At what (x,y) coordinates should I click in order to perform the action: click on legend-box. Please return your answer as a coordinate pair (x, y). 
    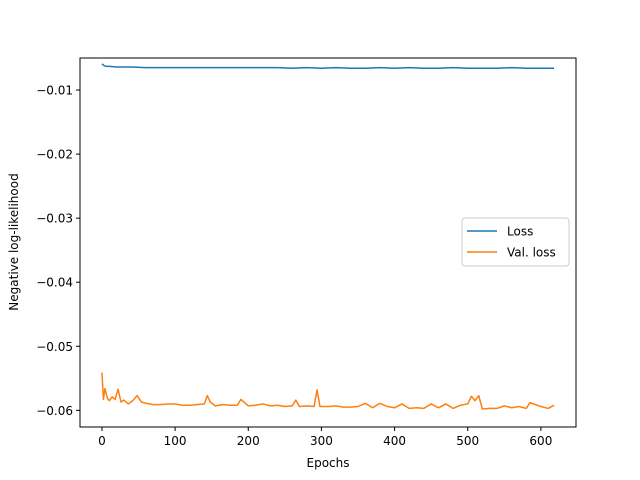
    Looking at the image, I should click on (515, 242).